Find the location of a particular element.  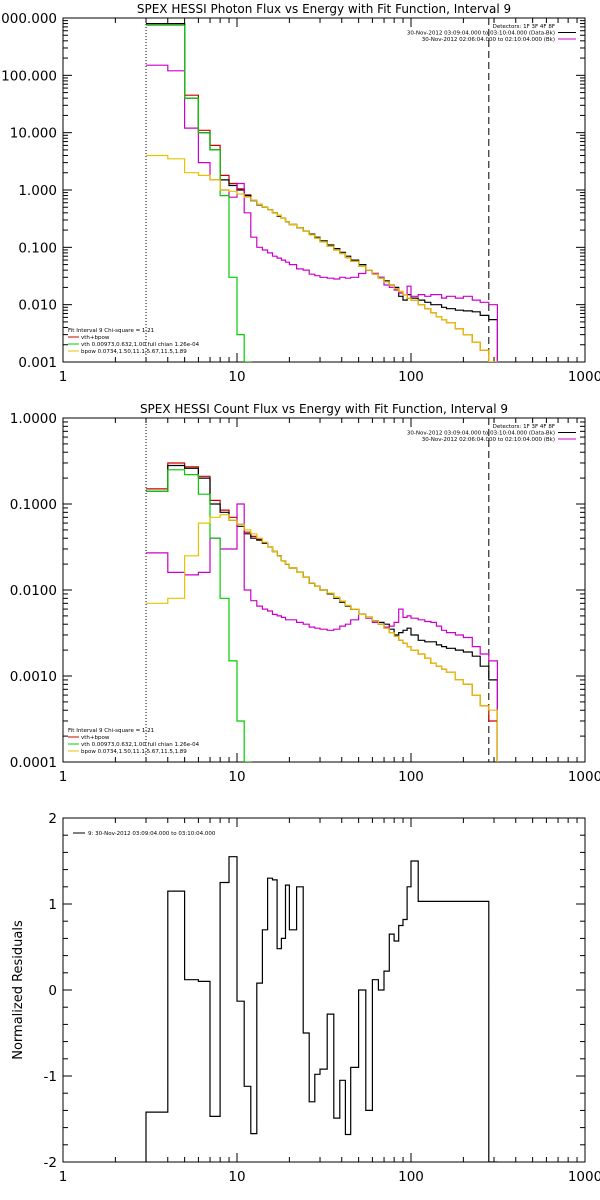

y-tick-label: 1000.000 is located at coordinates (28, 19).